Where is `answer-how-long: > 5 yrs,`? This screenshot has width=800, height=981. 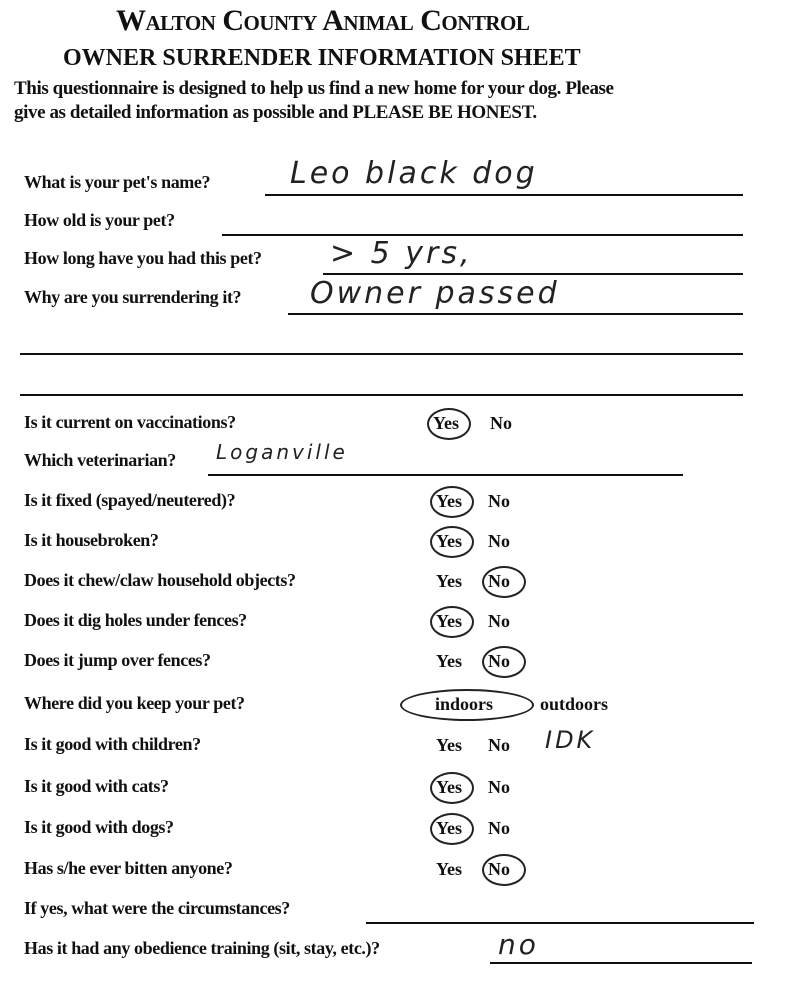
answer-how-long: > 5 yrs, is located at coordinates (401, 253).